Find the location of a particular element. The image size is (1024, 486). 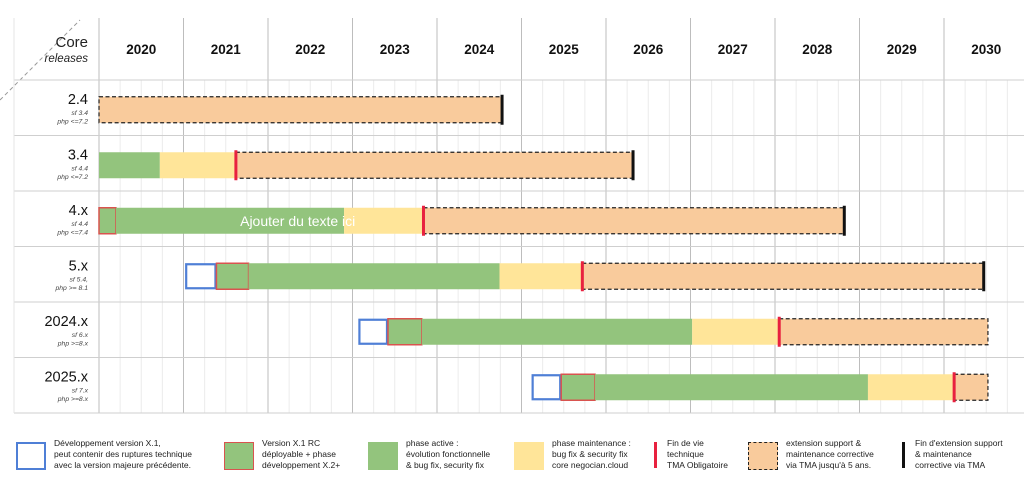

year-label-2023: 2023 is located at coordinates (395, 49).